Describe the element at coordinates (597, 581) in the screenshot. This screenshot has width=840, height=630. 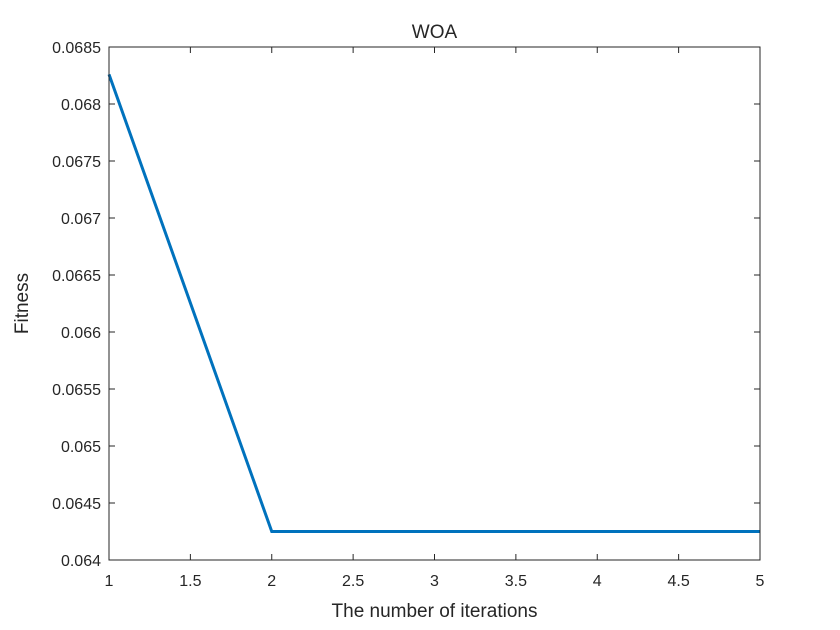
I see `x-tick-label: 4` at that location.